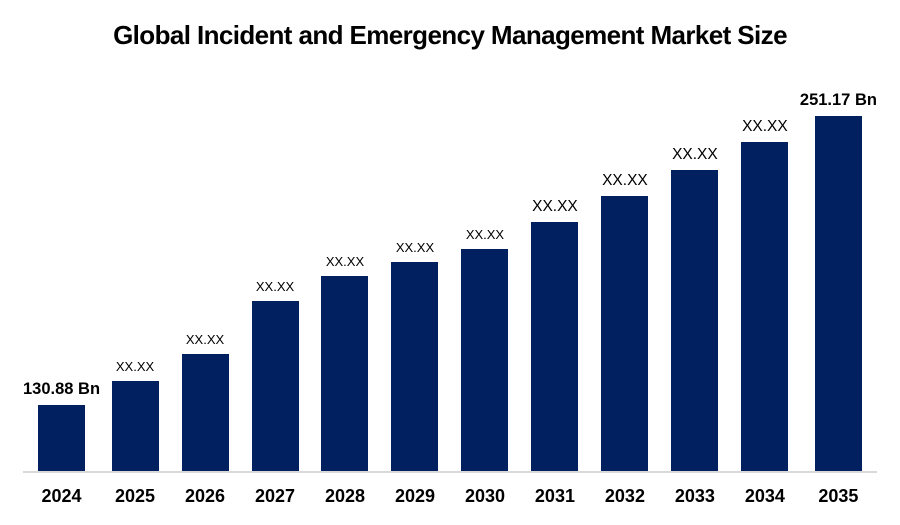  I want to click on bar-2032, so click(625, 334).